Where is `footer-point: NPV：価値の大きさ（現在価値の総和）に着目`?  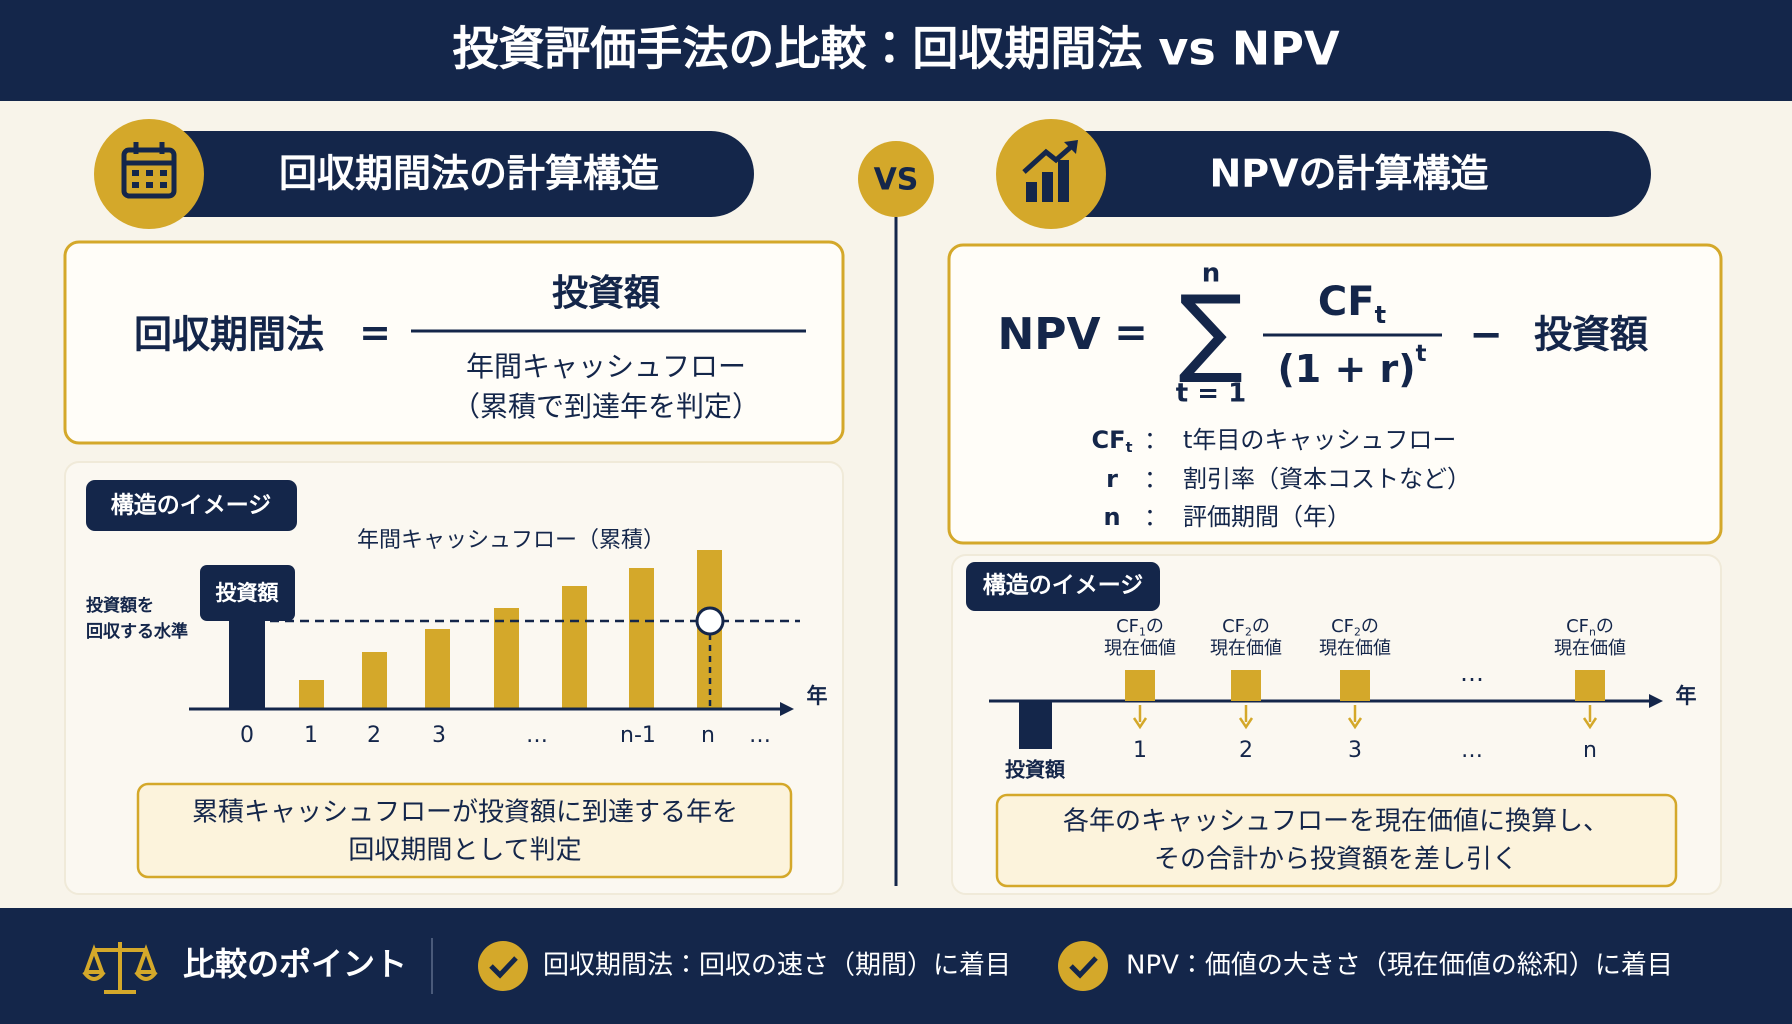
footer-point: NPV：価値の大きさ（現在価値の総和）に着目 is located at coordinates (1399, 966).